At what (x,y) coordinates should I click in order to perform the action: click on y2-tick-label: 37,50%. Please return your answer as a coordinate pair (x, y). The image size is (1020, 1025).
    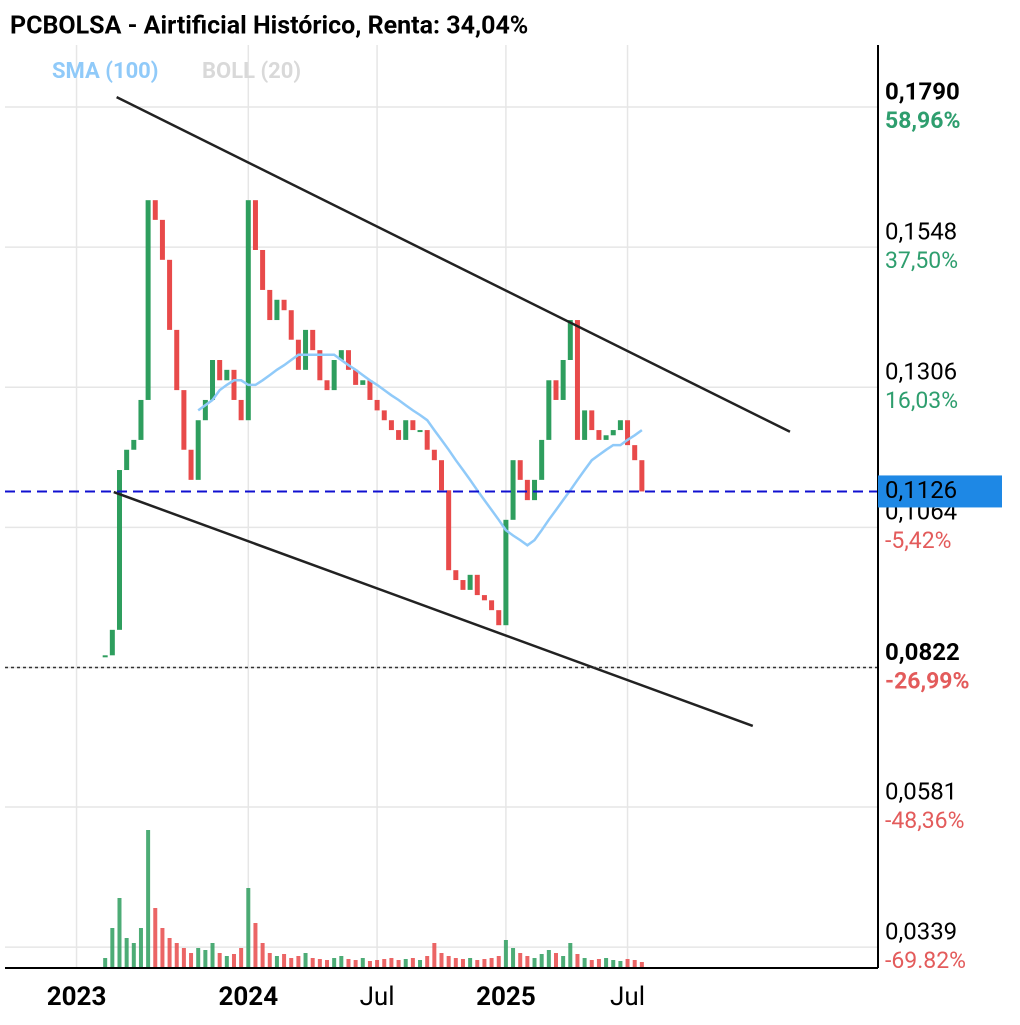
    Looking at the image, I should click on (921, 260).